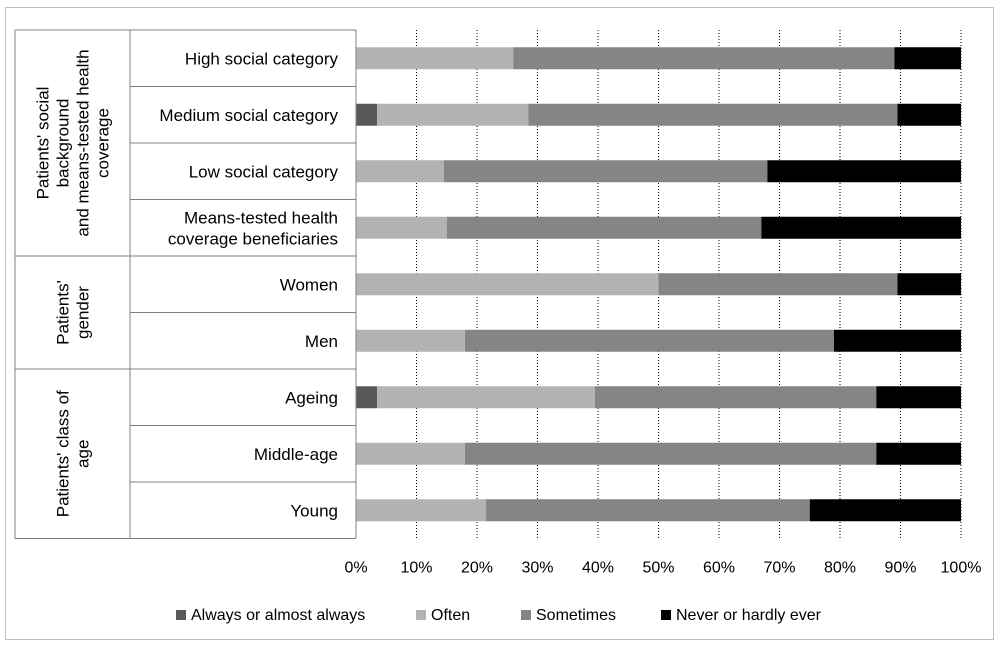  What do you see at coordinates (576, 615) in the screenshot?
I see `legend-label: Sometimes` at bounding box center [576, 615].